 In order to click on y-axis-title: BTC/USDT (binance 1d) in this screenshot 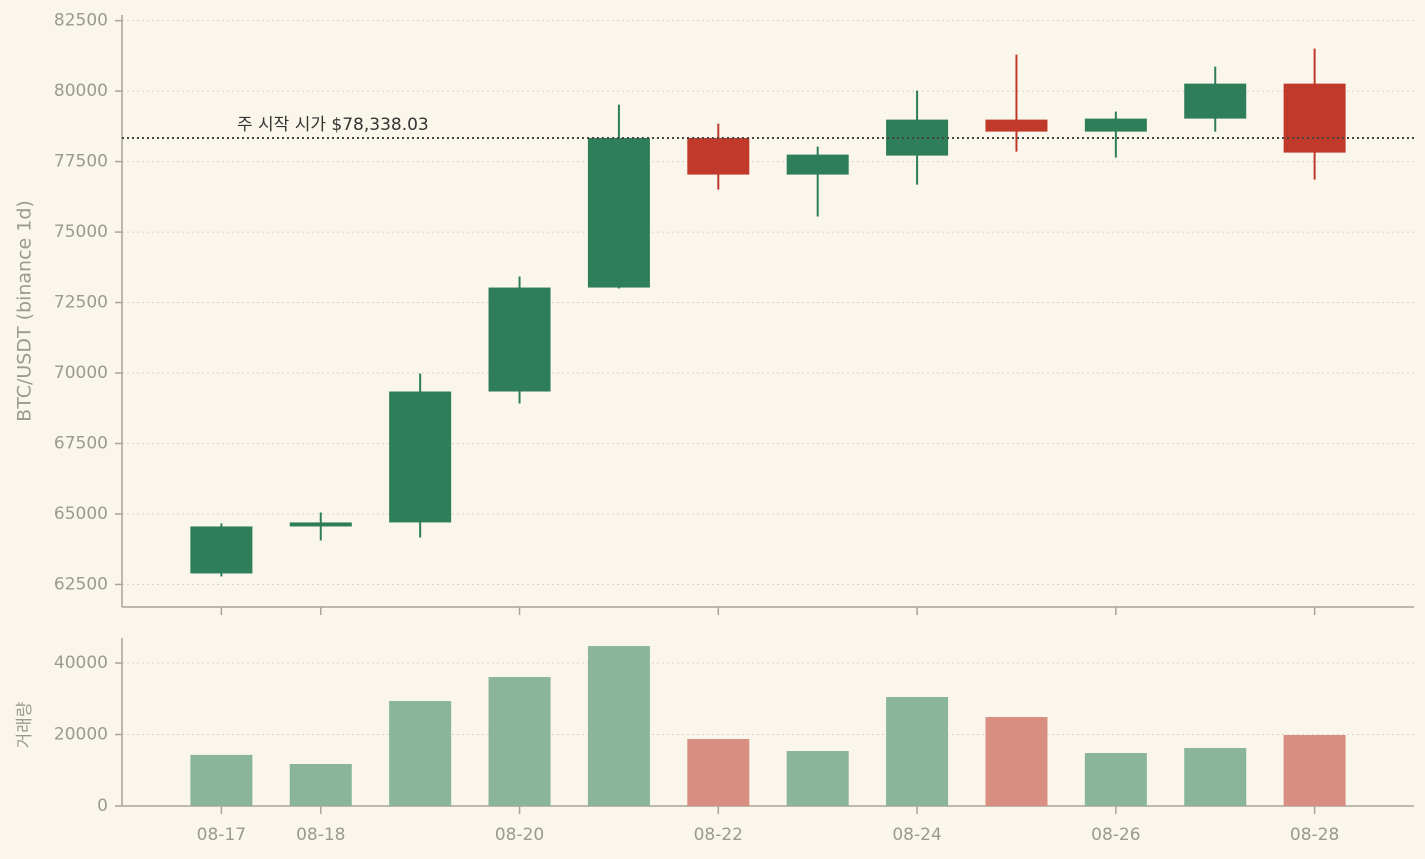, I will do `click(25, 311)`.